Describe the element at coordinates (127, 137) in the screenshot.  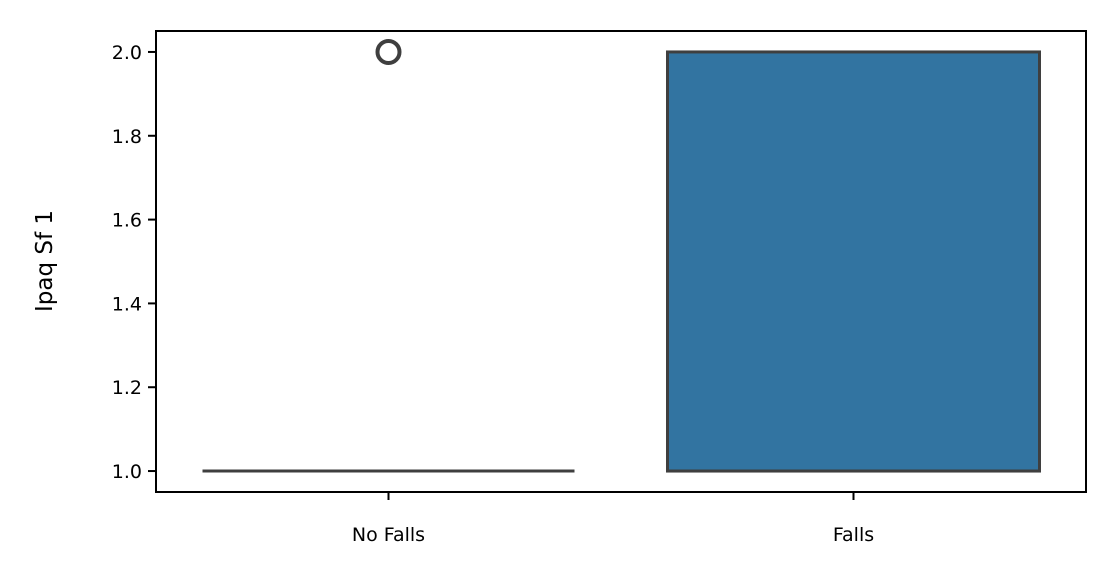
I see `y-tick-label: 1.8` at that location.